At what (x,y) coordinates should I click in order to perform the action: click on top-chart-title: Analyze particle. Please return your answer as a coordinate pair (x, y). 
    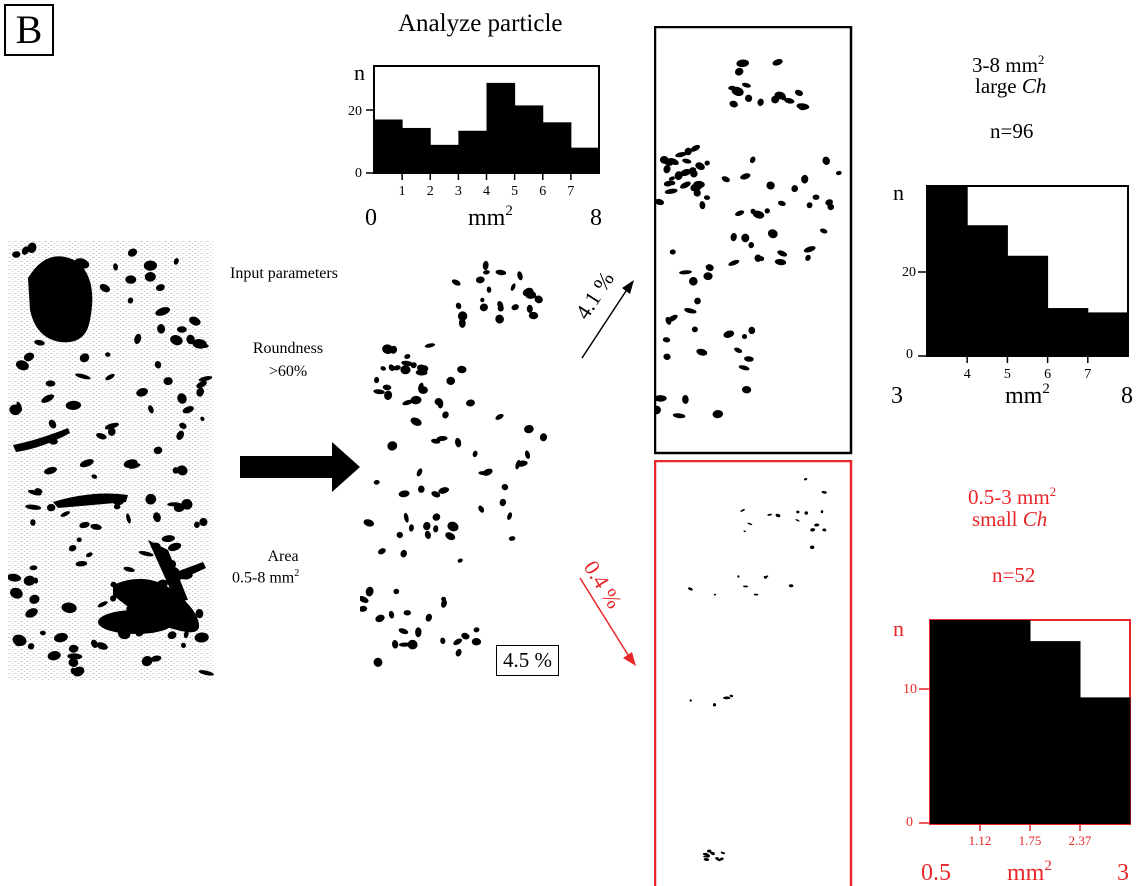
    Looking at the image, I should click on (480, 23).